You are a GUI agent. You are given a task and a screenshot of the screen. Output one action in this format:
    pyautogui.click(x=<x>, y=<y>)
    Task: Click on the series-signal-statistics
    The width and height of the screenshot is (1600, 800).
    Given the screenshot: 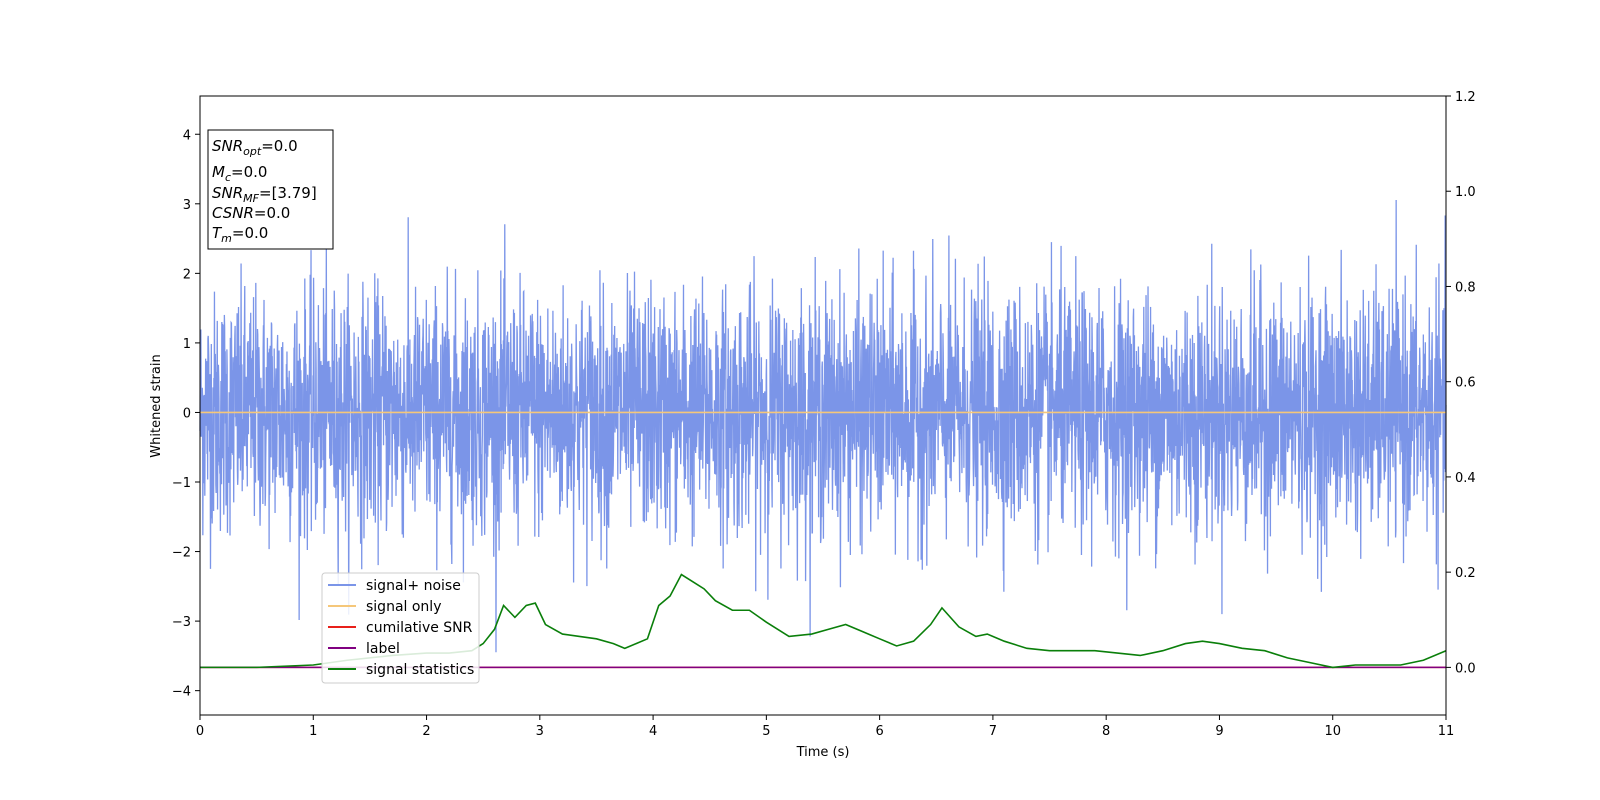 What is the action you would take?
    pyautogui.click(x=823, y=621)
    